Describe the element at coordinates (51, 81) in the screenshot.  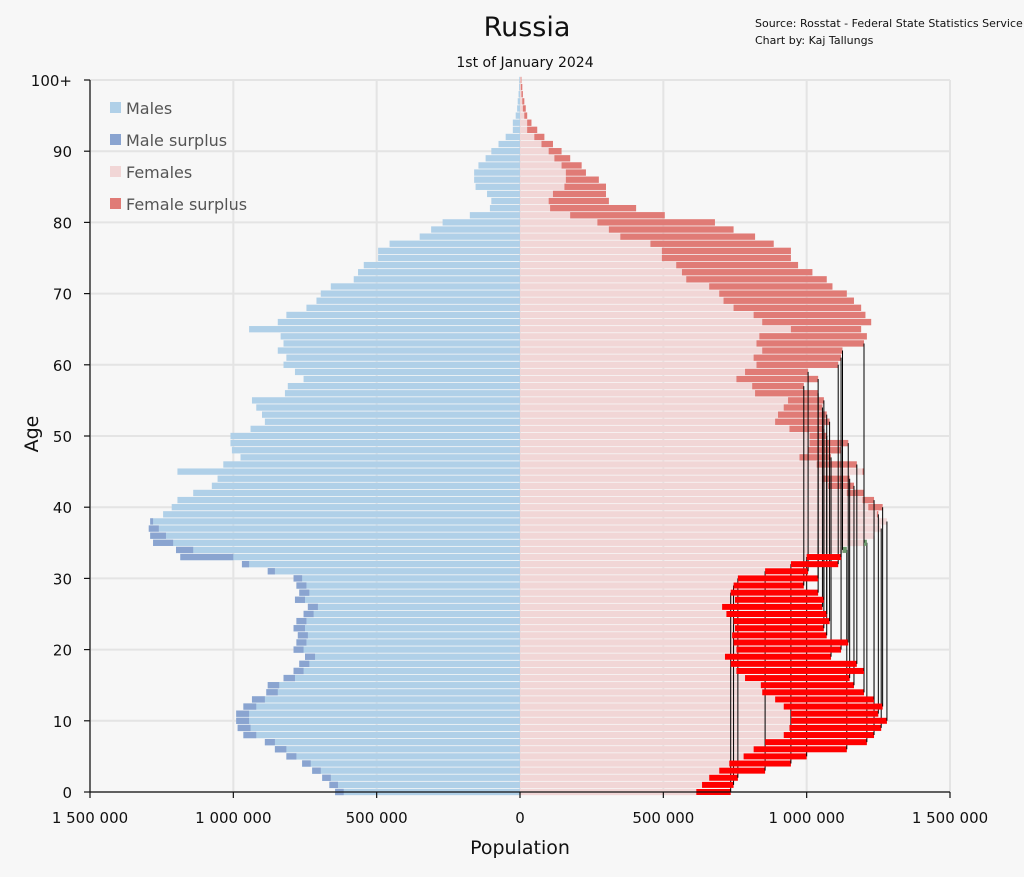
I see `y-tick-label: 100+` at that location.